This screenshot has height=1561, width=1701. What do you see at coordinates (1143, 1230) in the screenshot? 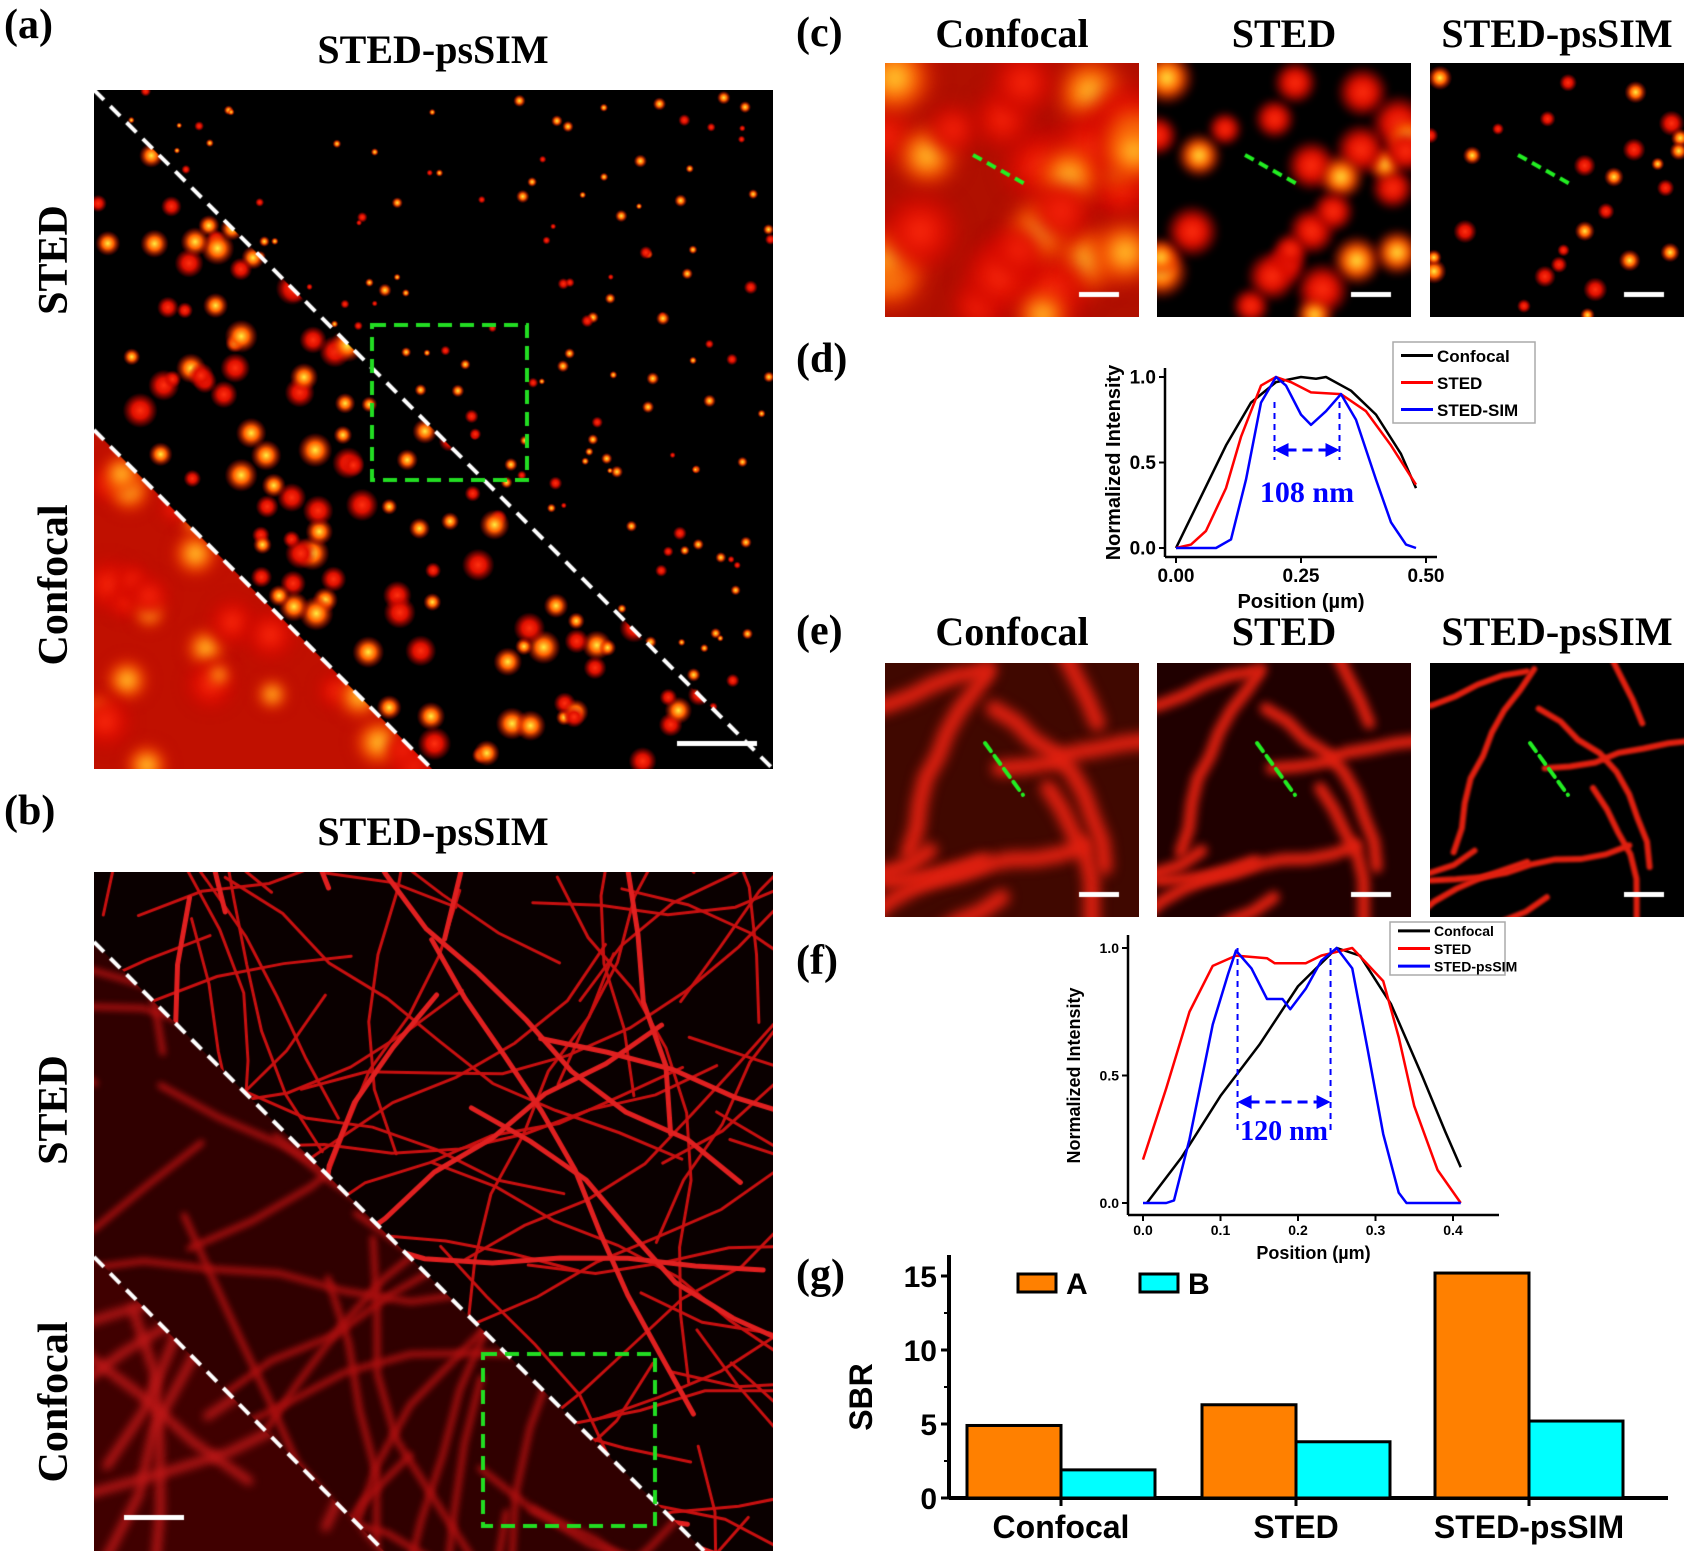
I see `chart-f-x-tick-label: 0.0` at bounding box center [1143, 1230].